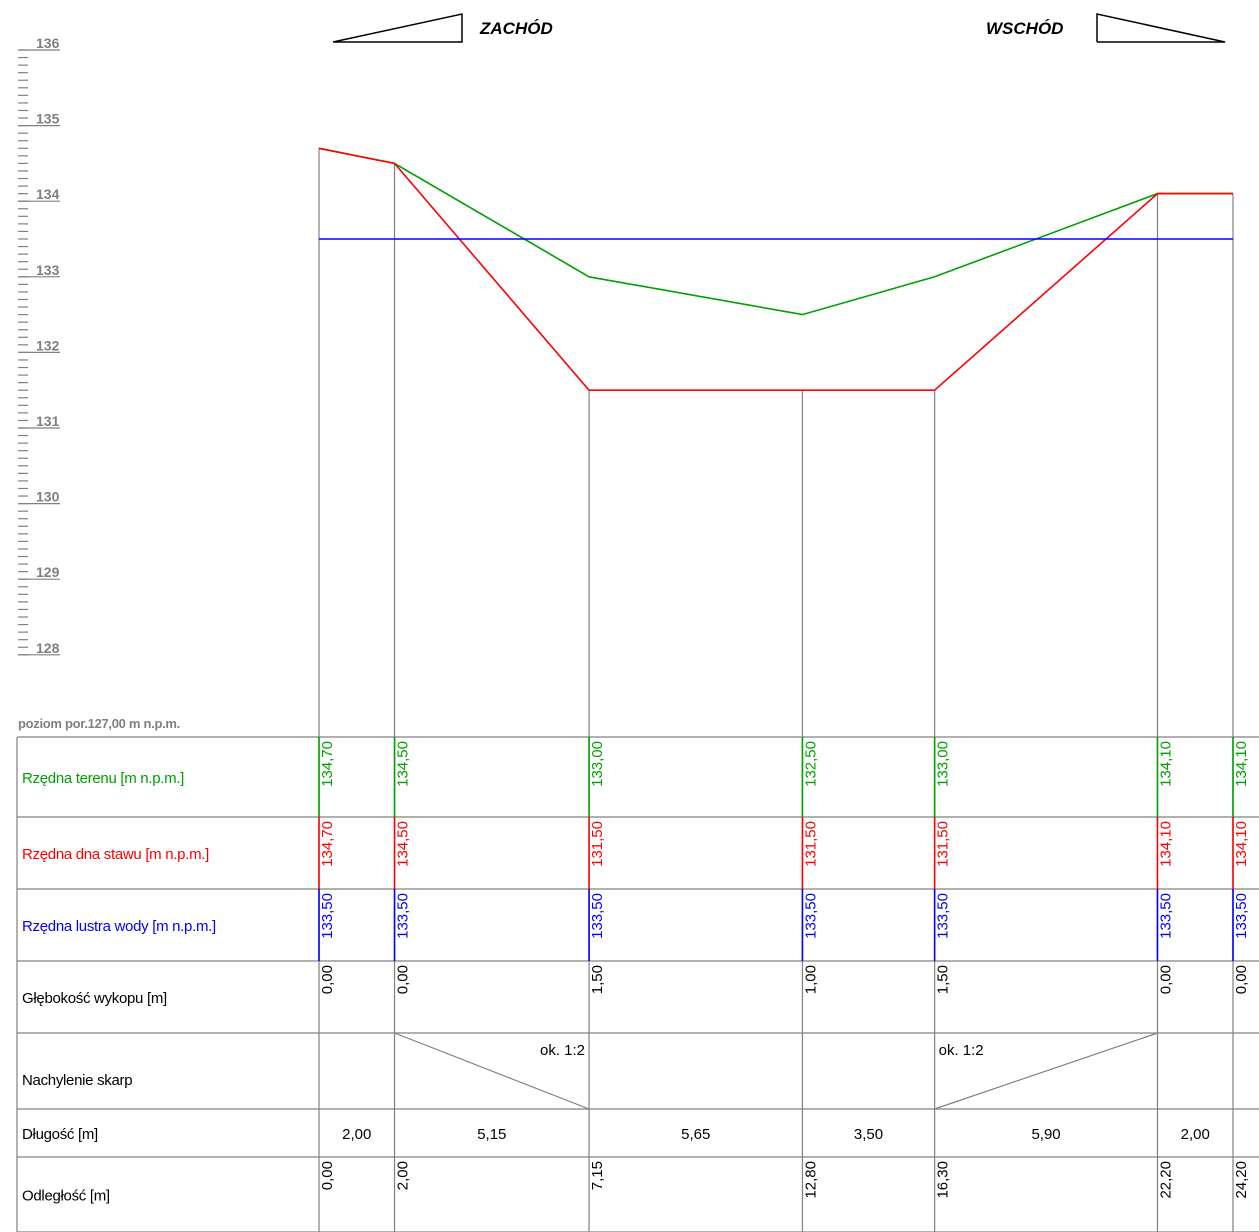 The height and width of the screenshot is (1232, 1259). I want to click on slope-row-label: Nachylenie skarp, so click(77, 1080).